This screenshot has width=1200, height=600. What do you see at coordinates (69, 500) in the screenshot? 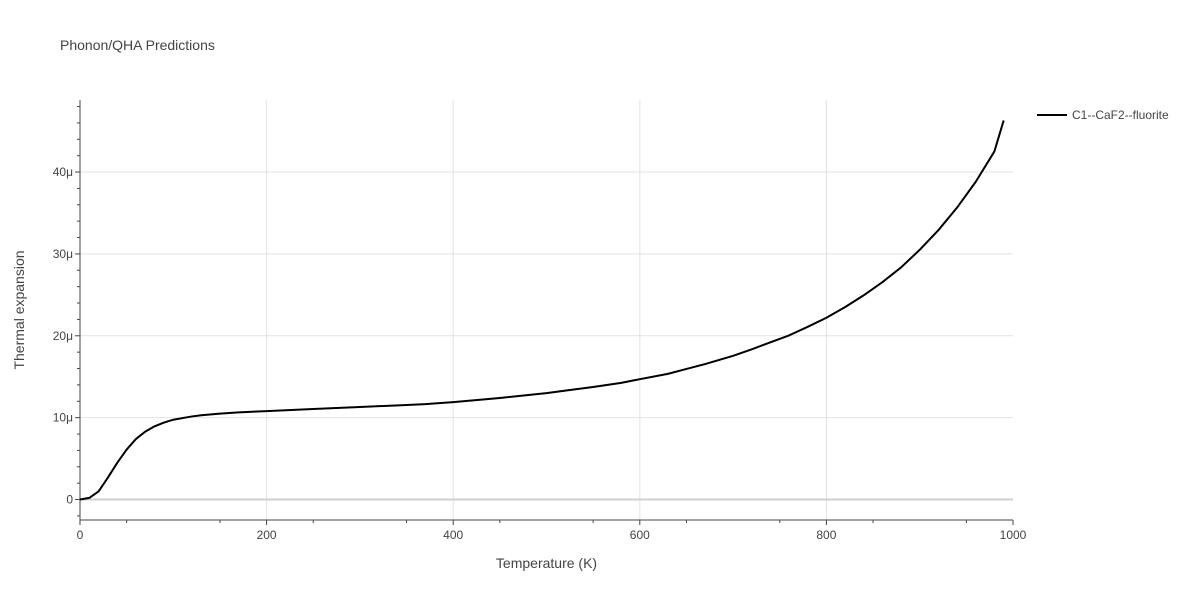
I see `y-tick-label: 0` at bounding box center [69, 500].